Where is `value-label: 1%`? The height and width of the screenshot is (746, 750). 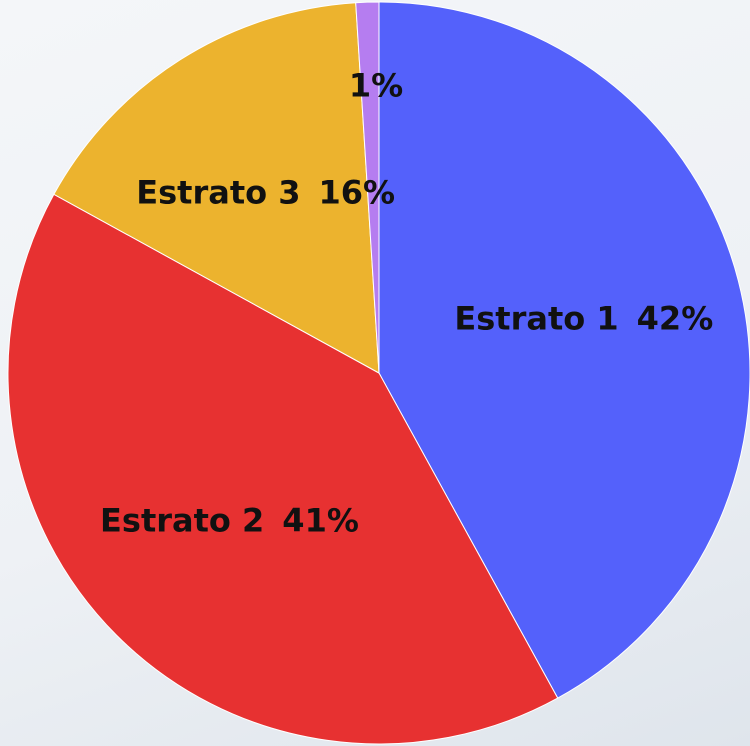
value-label: 1% is located at coordinates (376, 85).